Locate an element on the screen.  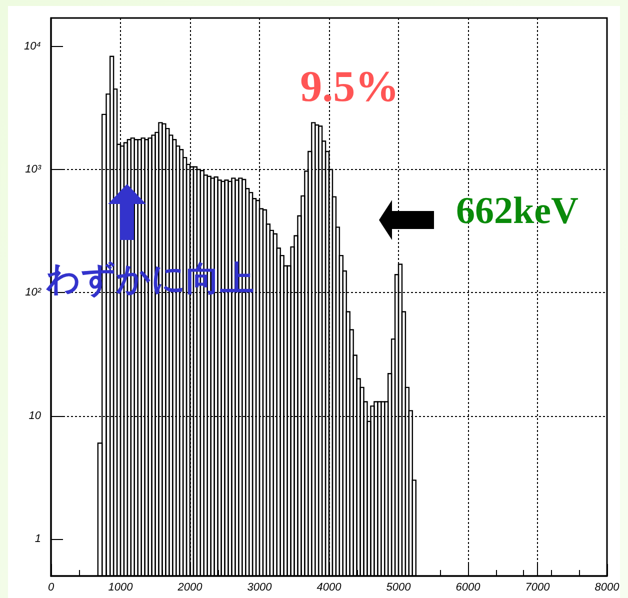
x-tick-label: 7000 is located at coordinates (538, 588).